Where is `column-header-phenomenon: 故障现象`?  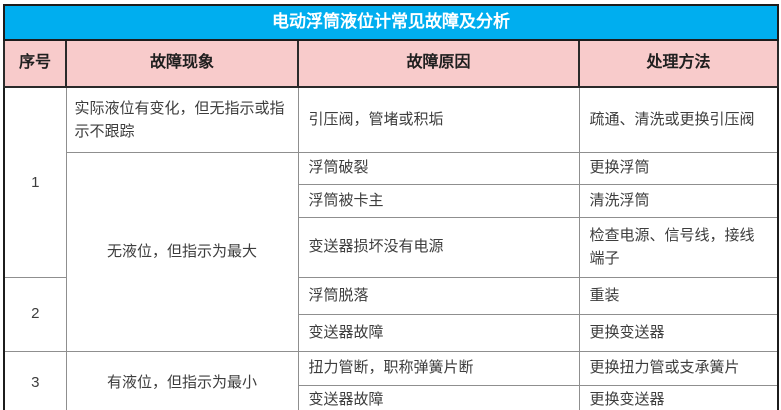 column-header-phenomenon: 故障现象 is located at coordinates (182, 63).